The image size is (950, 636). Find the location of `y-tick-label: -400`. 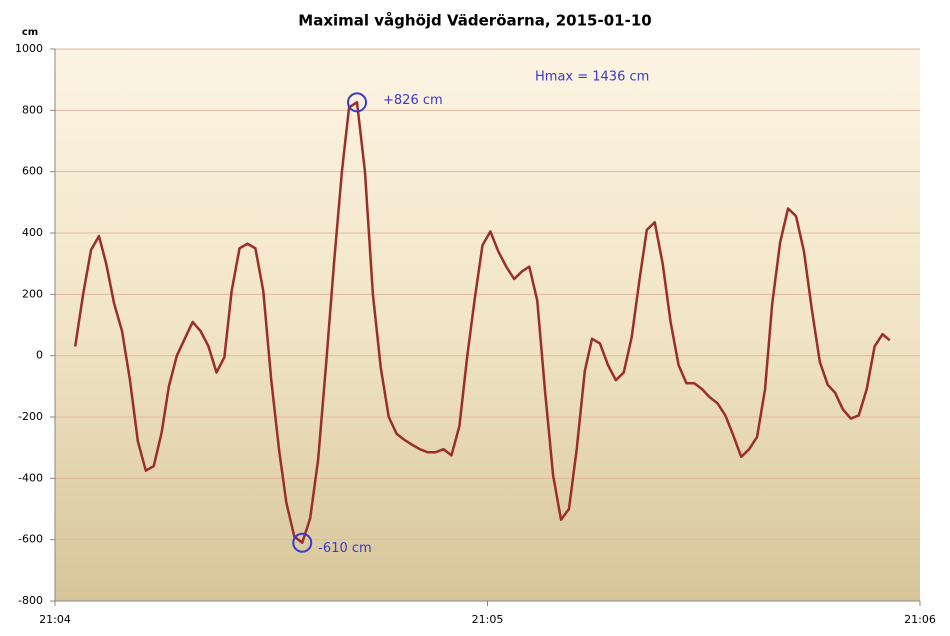

y-tick-label: -400 is located at coordinates (30, 477).